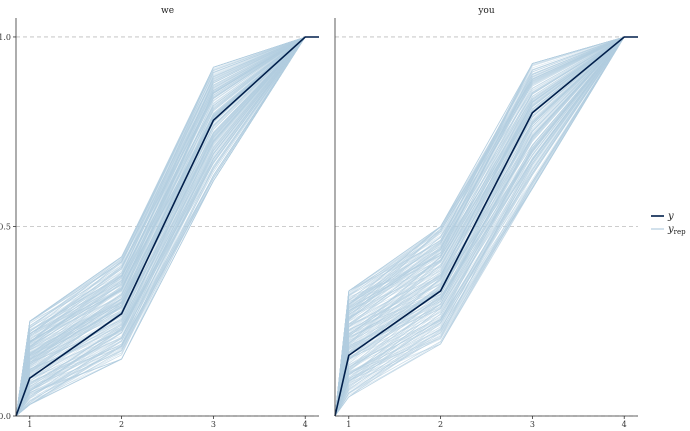  I want to click on legend-label-y: y, so click(670, 216).